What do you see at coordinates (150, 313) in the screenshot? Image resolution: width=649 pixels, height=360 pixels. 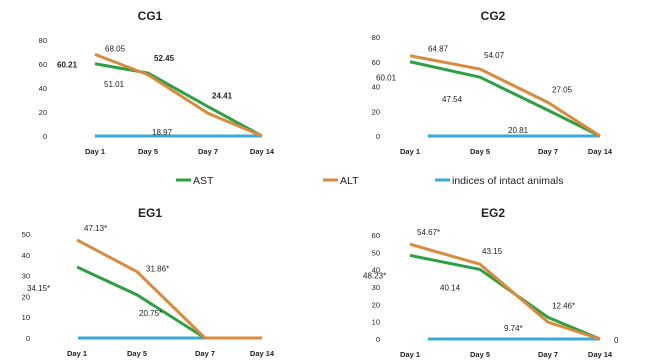 I see `data-label: 20.75*` at bounding box center [150, 313].